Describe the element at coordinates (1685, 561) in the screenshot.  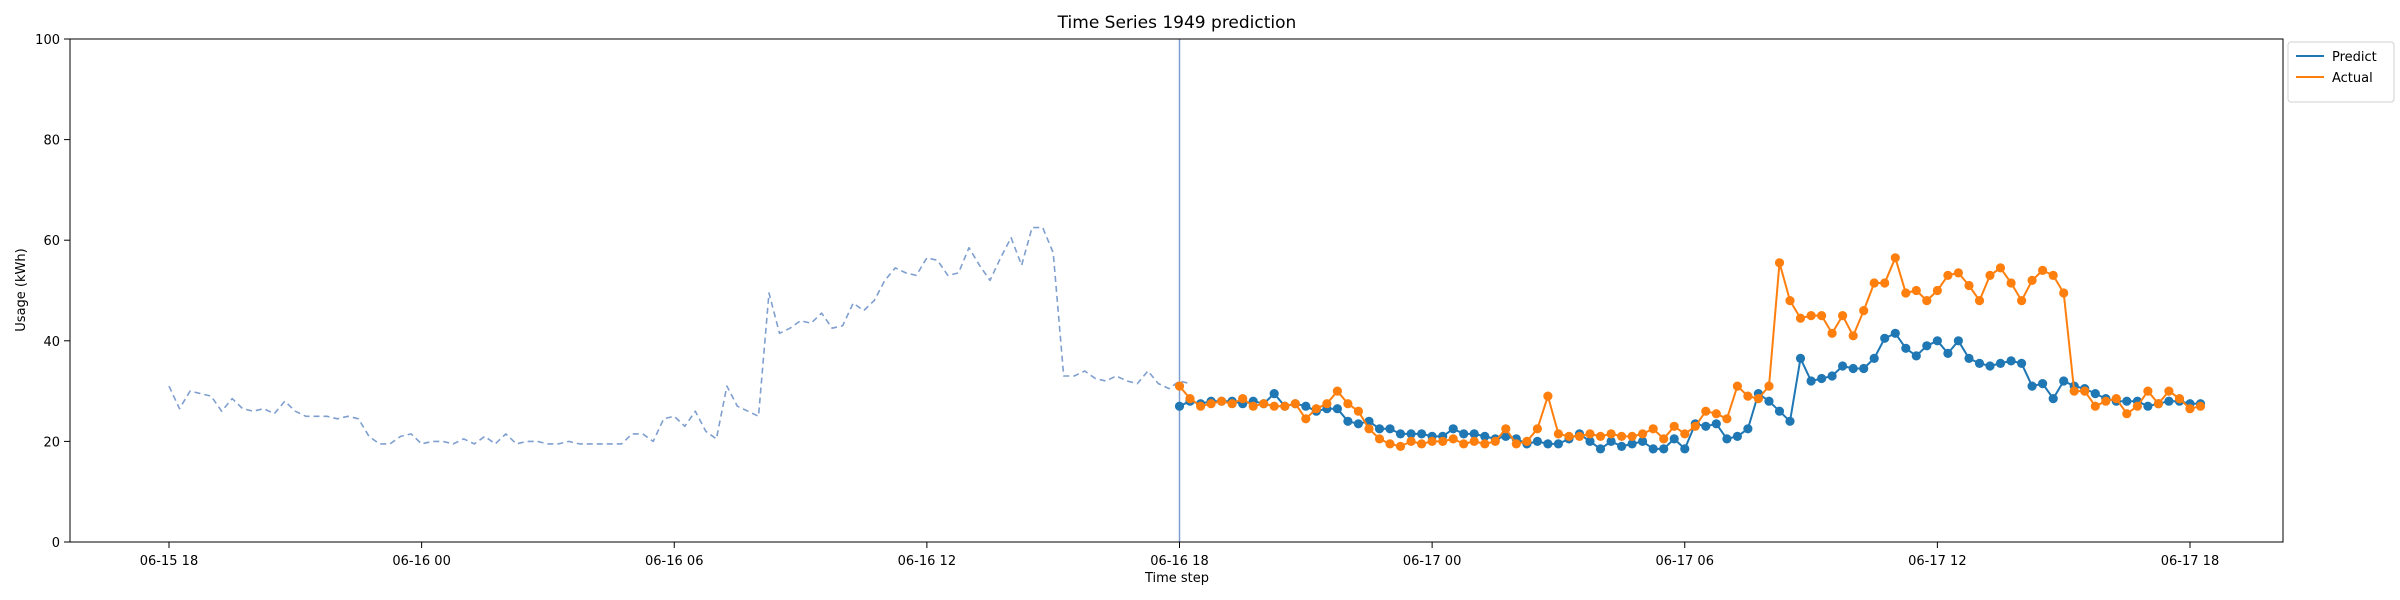
I see `x-tick-label: 06-17 06` at that location.